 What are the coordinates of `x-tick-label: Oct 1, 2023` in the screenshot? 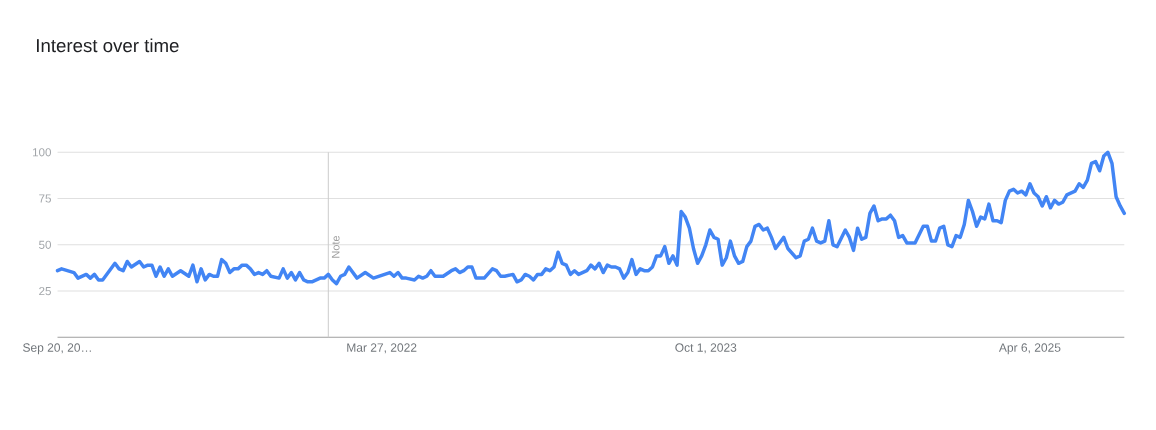 It's located at (706, 348).